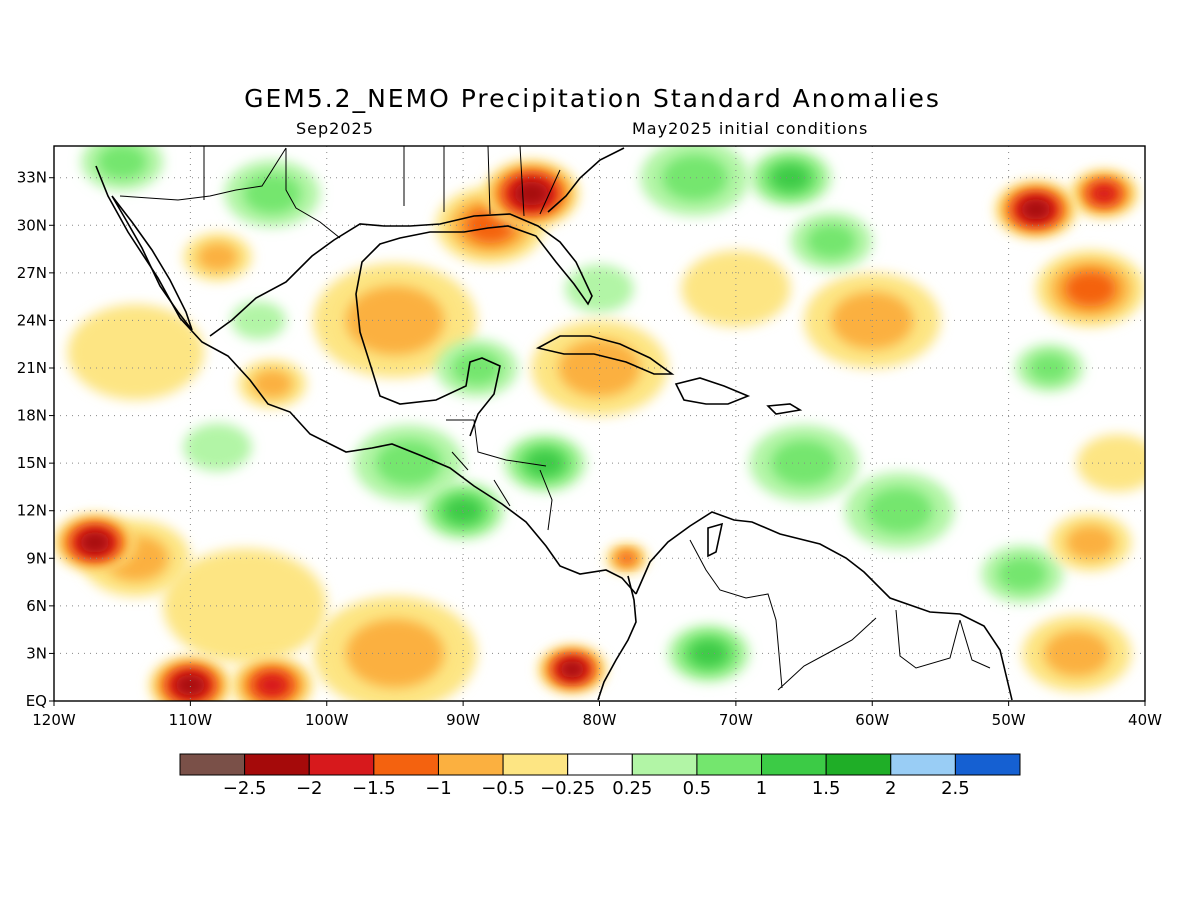  Describe the element at coordinates (567, 788) in the screenshot. I see `colorbar-label: −0.25` at that location.